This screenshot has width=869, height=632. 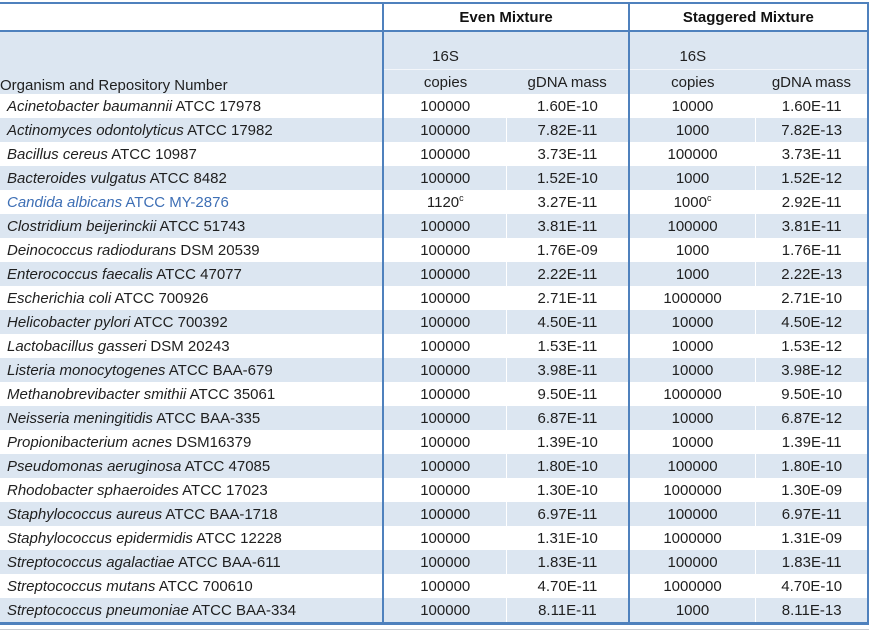 What do you see at coordinates (192, 17) in the screenshot?
I see `group-header-blank` at bounding box center [192, 17].